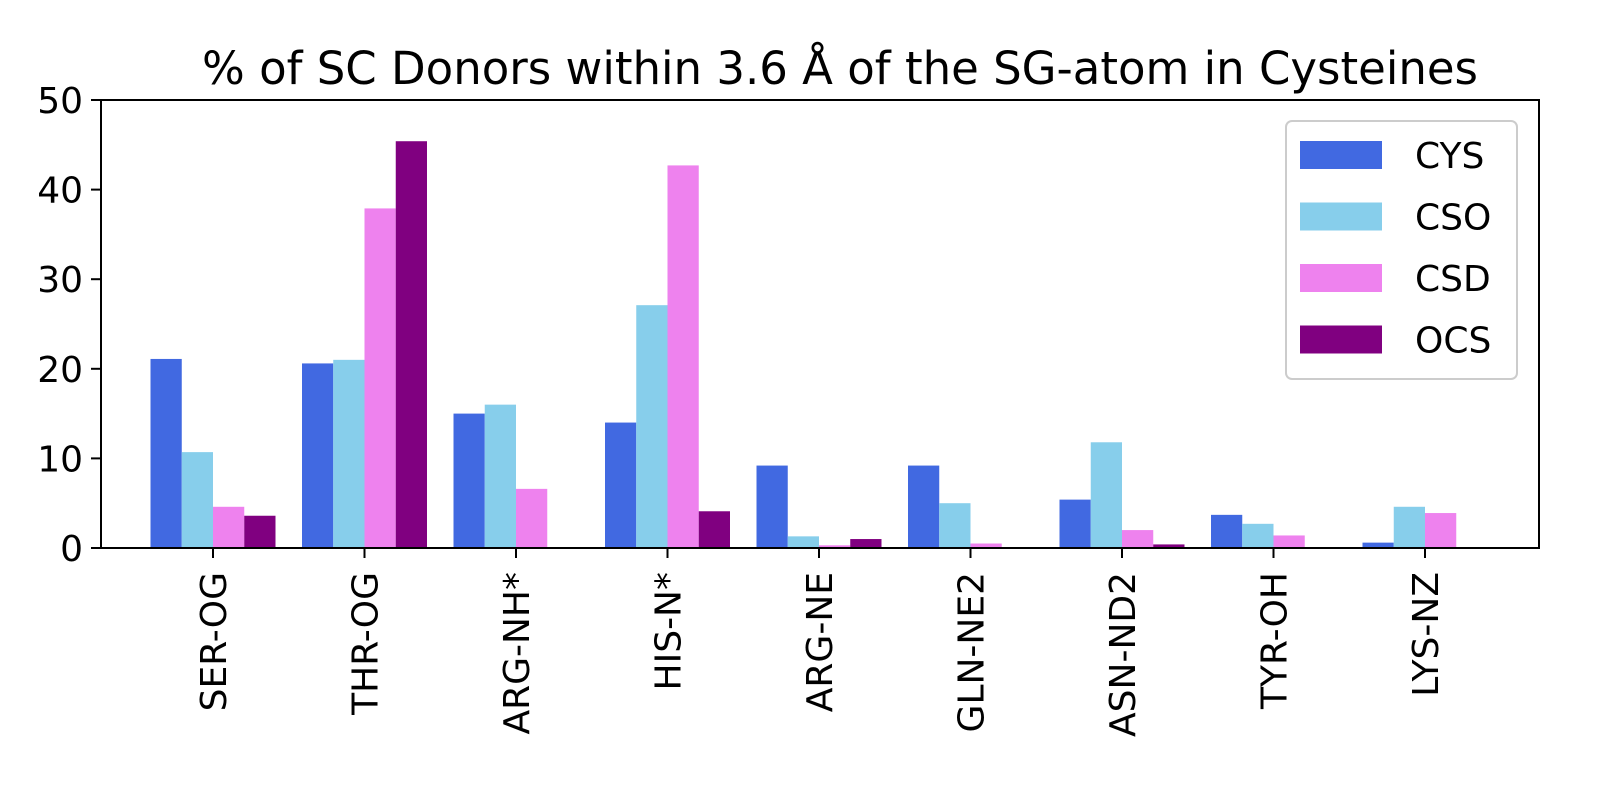 The height and width of the screenshot is (800, 1600). I want to click on legend-label-ocs: OCS, so click(1453, 341).